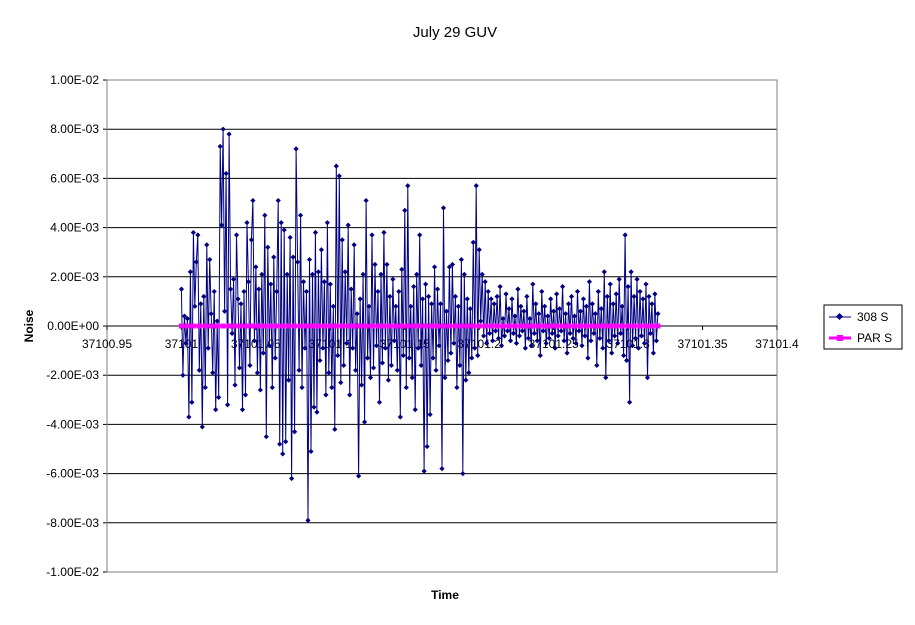  Describe the element at coordinates (107, 344) in the screenshot. I see `x-tick-label: 37100.95` at that location.